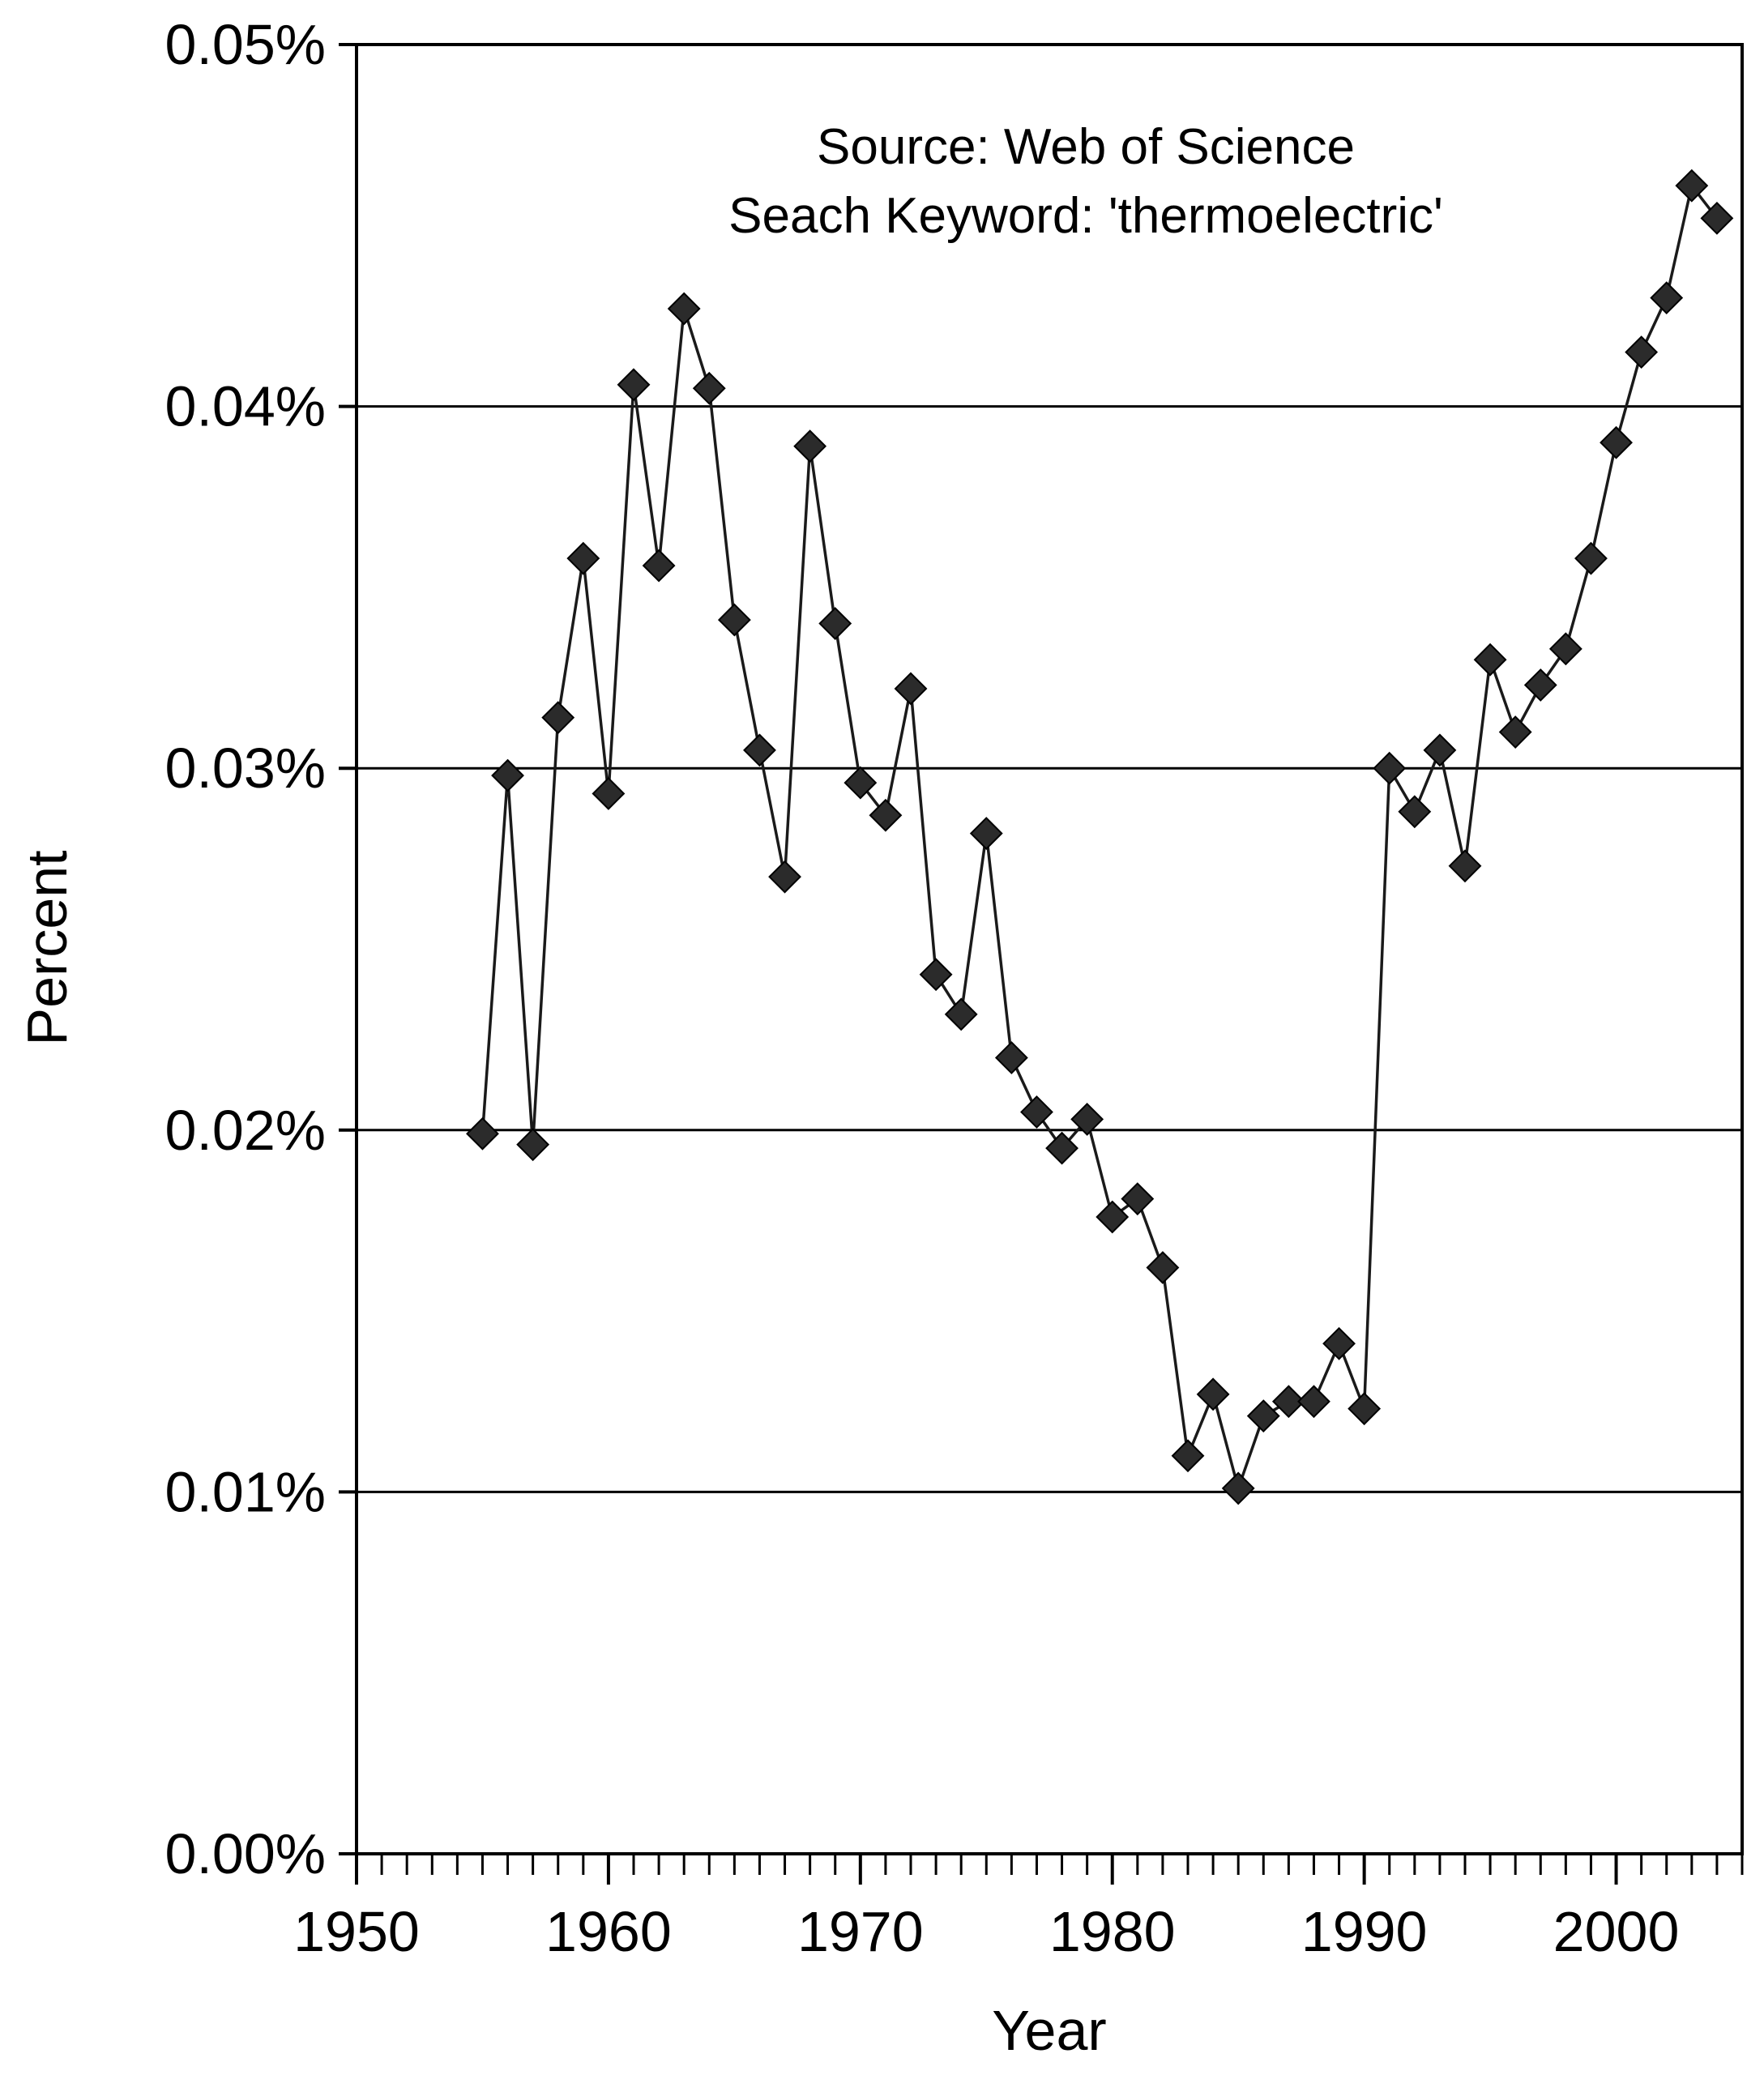  I want to click on data-point-1958, so click(558, 718).